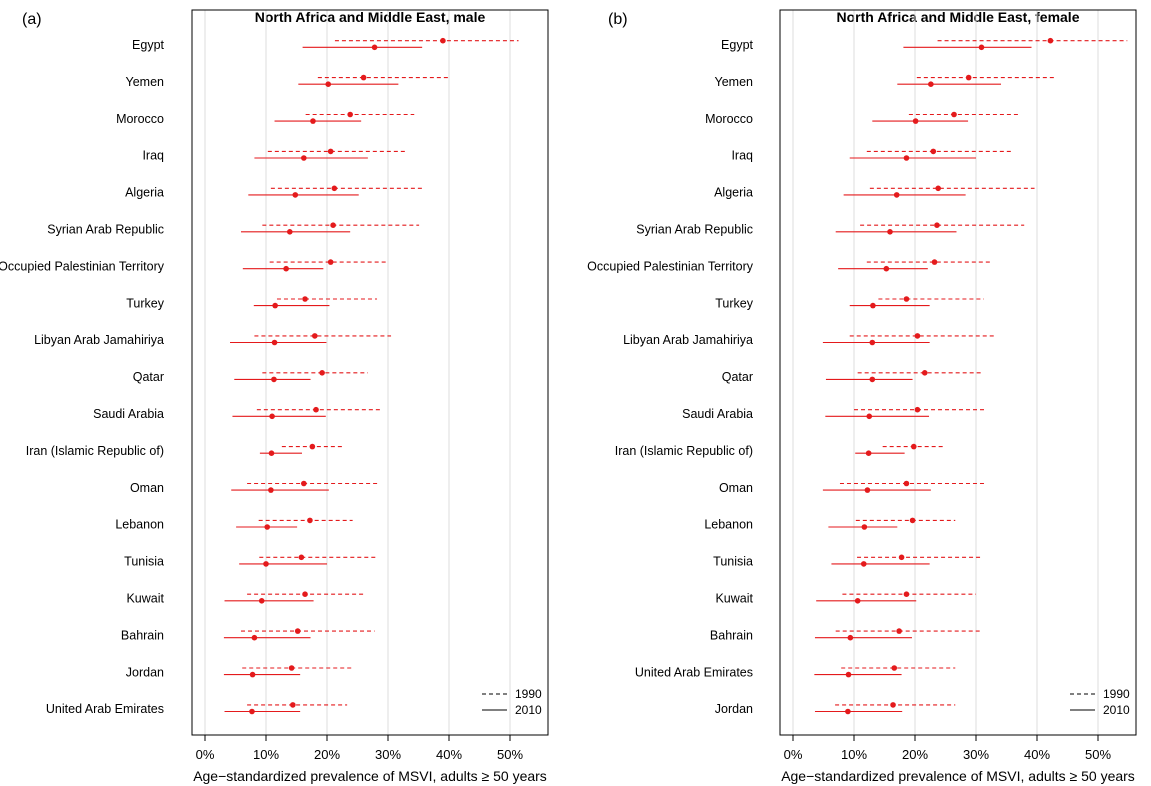  Describe the element at coordinates (958, 17) in the screenshot. I see `chart-title: North Africa and Middle East, female` at that location.